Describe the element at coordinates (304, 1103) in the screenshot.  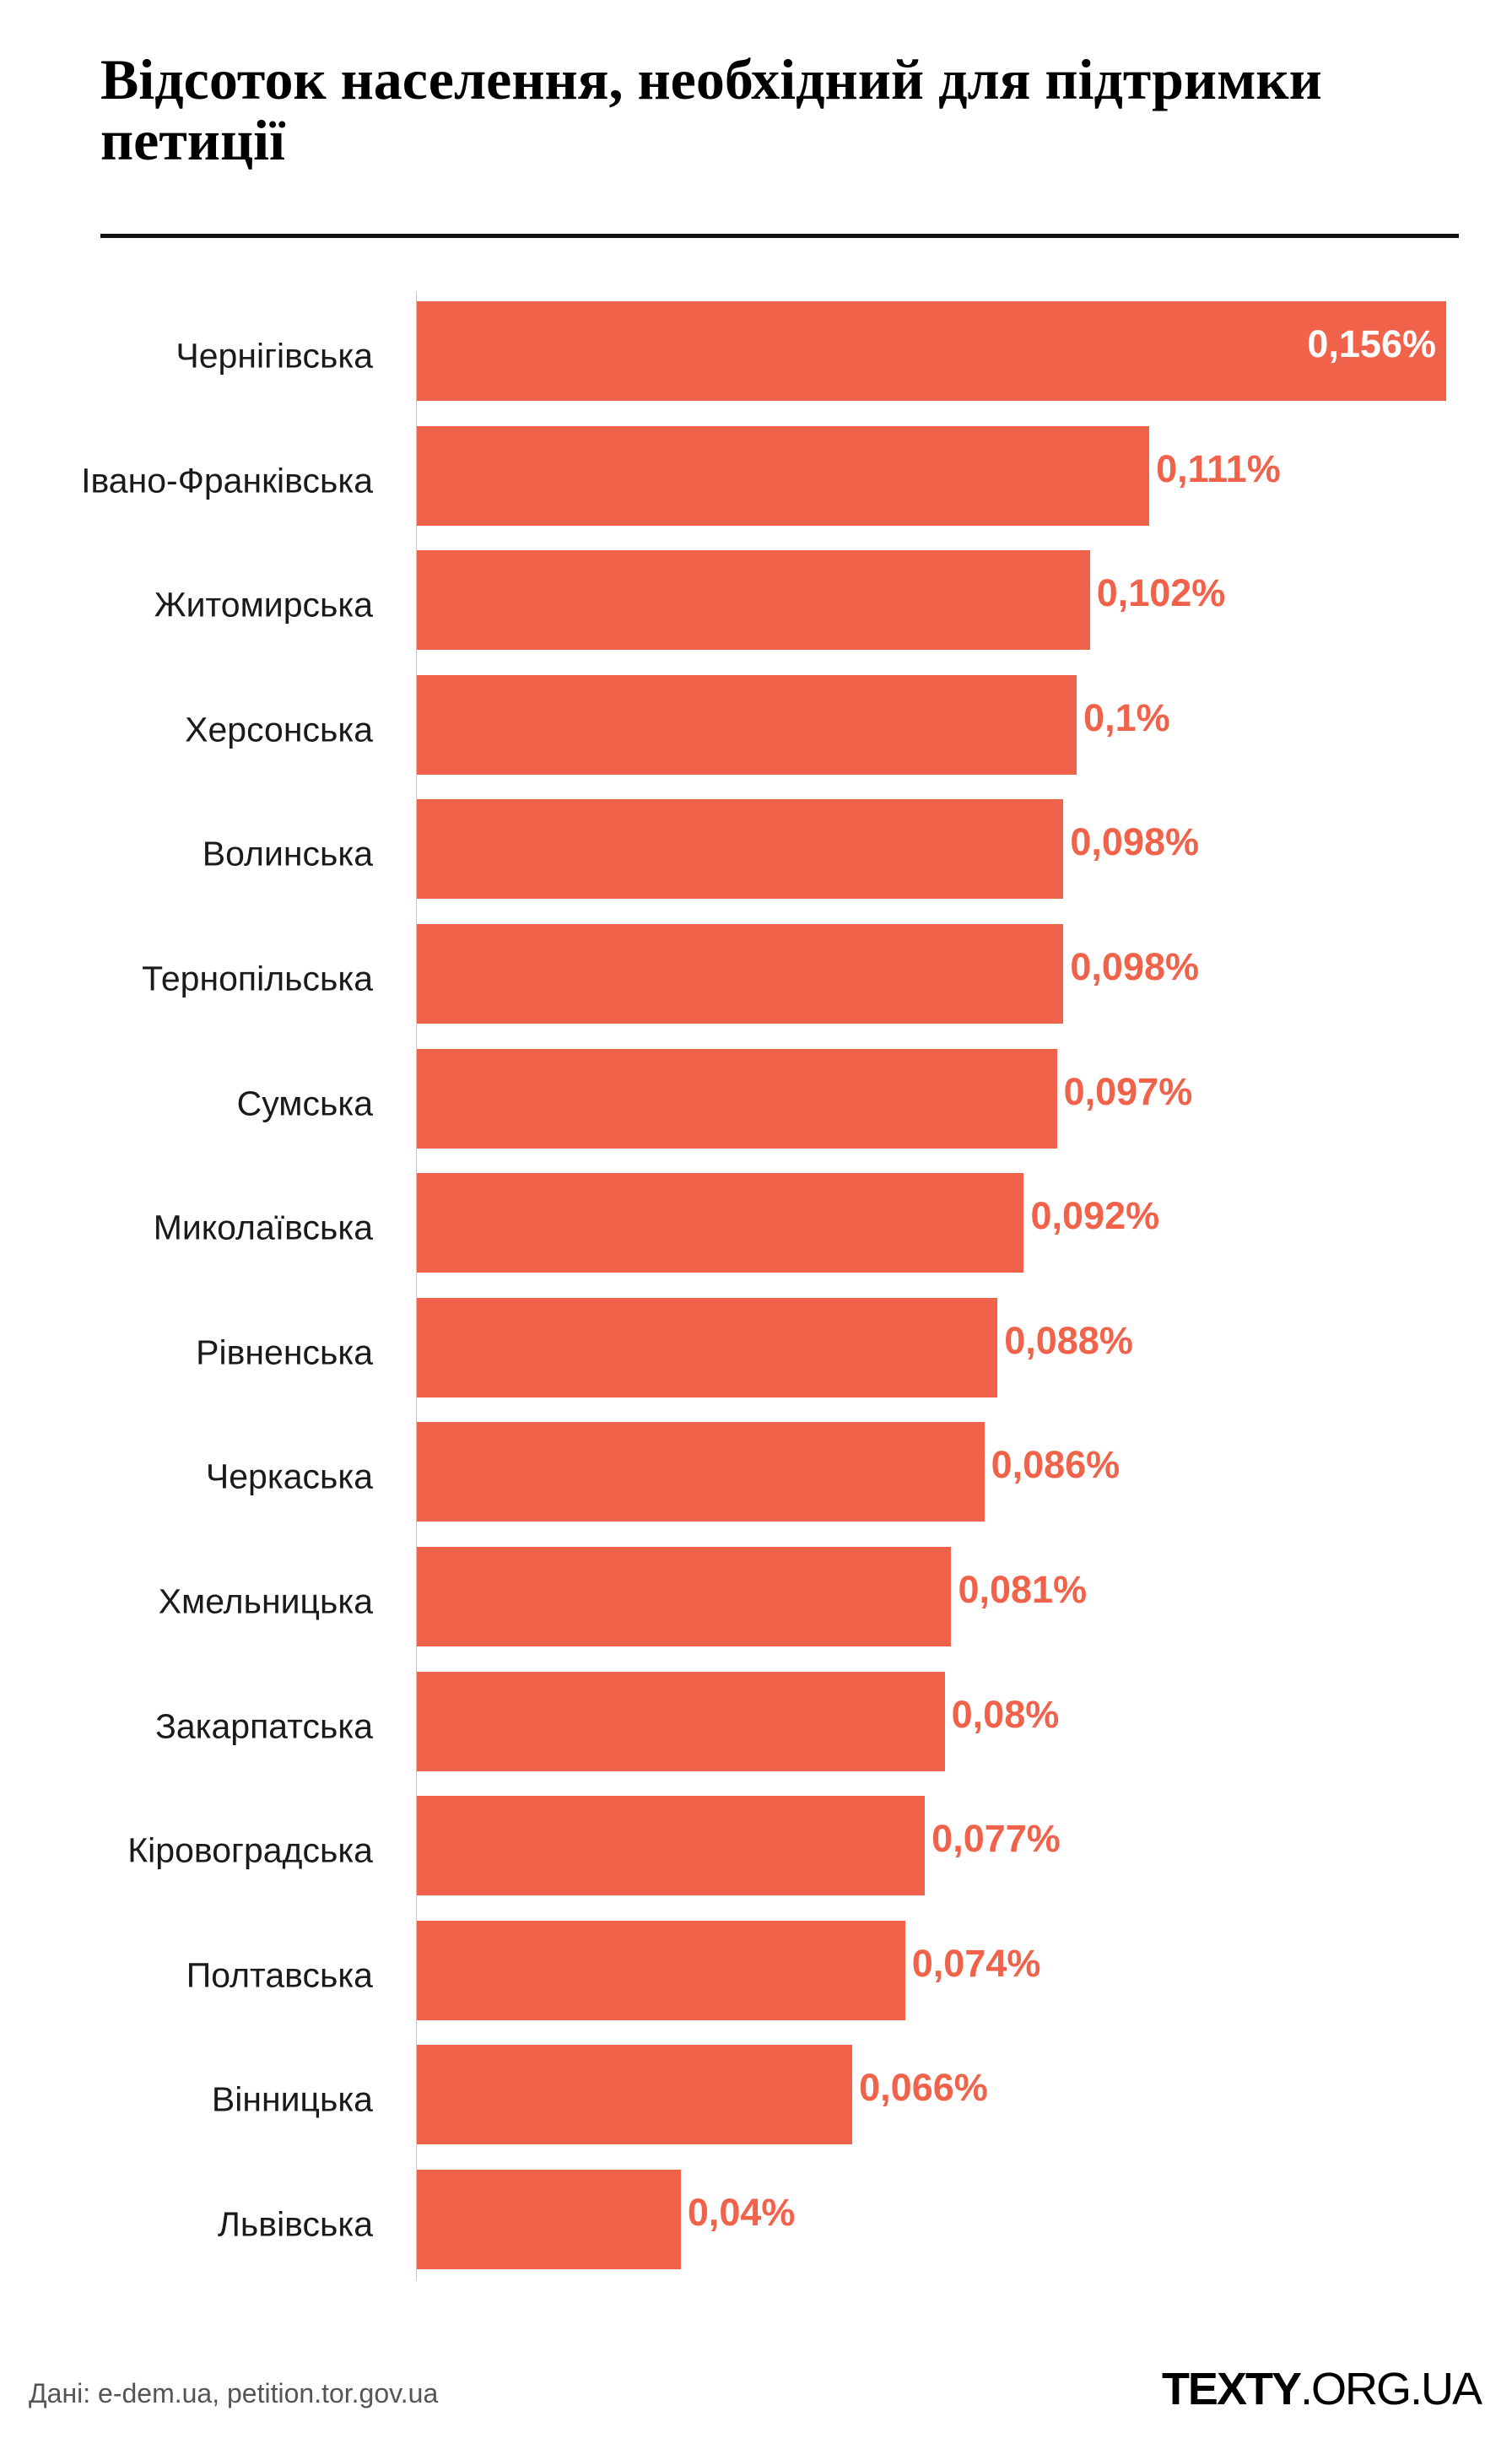
I see `category-label: Сумська` at that location.